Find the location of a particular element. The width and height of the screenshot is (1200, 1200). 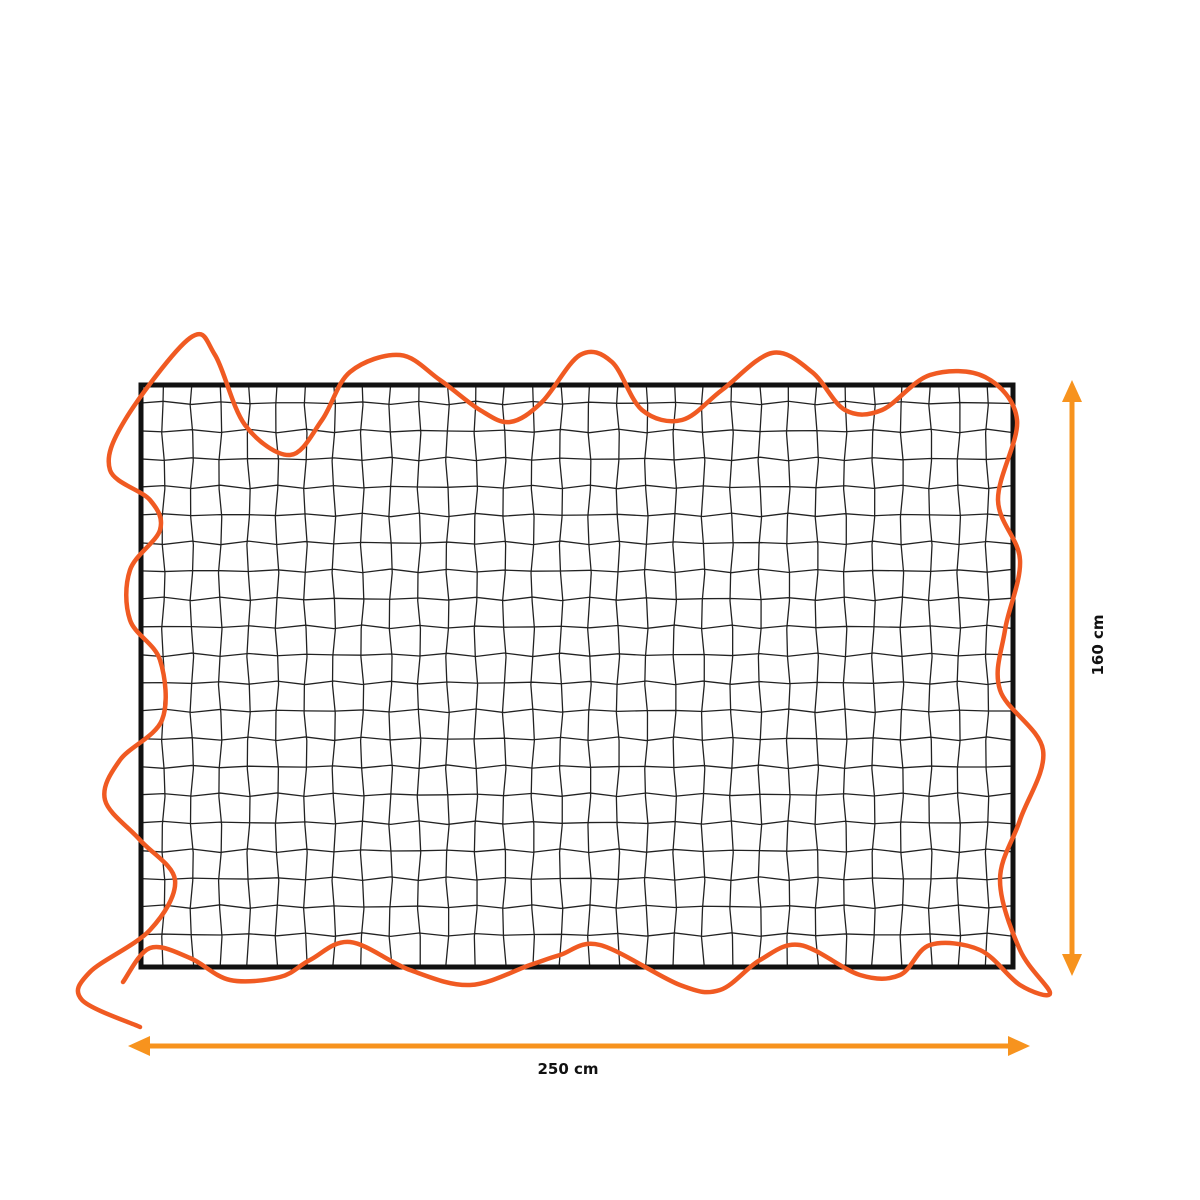

height-label: 160 cm is located at coordinates (1098, 645).